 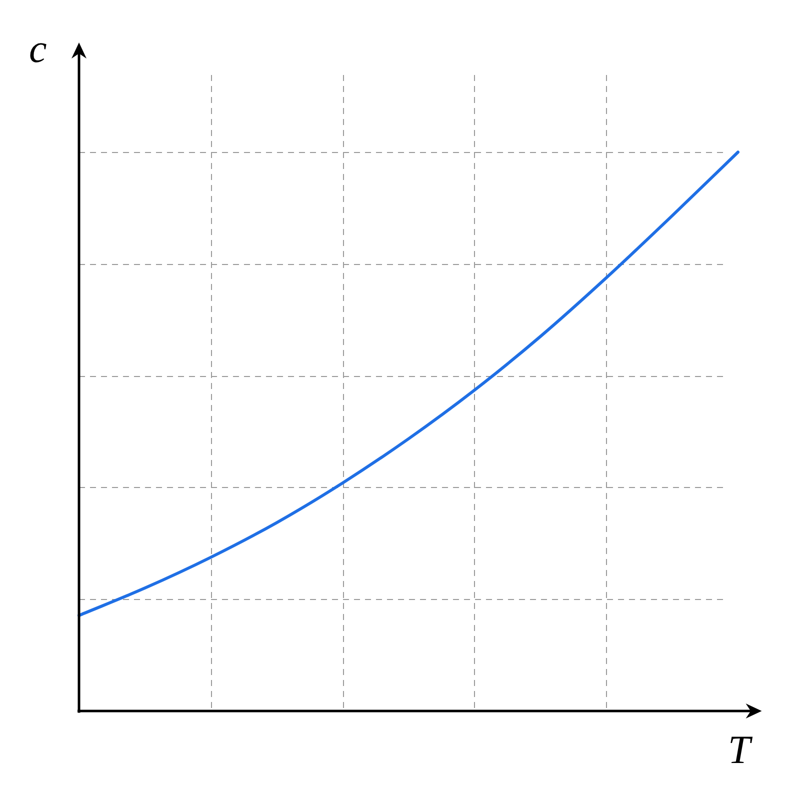 I want to click on x-axis-title: T, so click(x=739, y=749).